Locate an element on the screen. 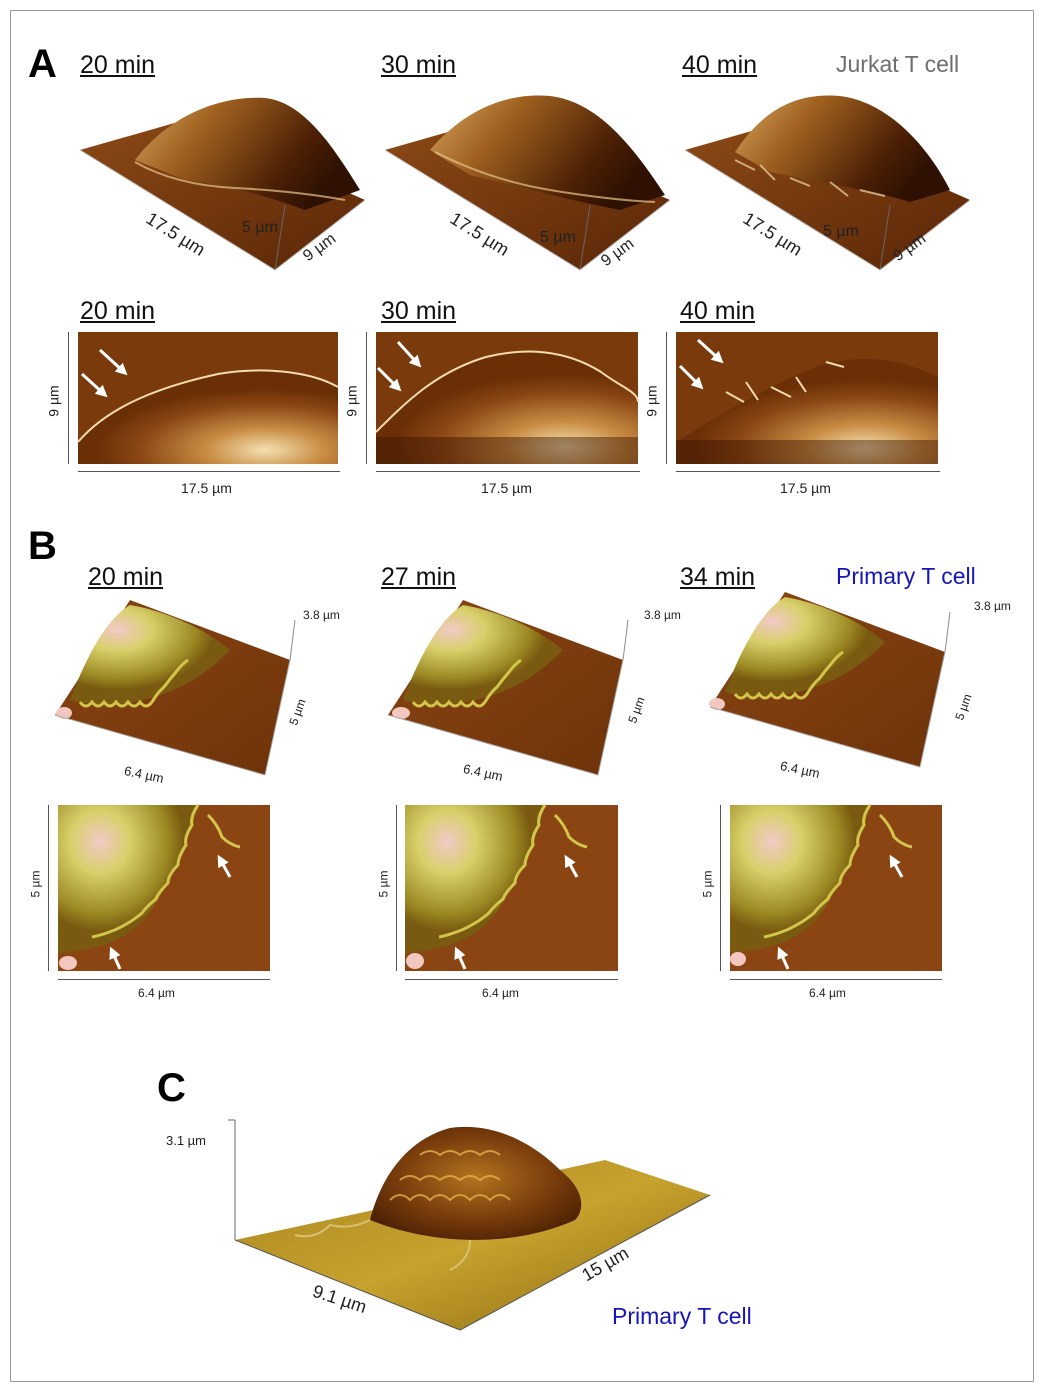  time-label-a6: 40 min is located at coordinates (718, 311).